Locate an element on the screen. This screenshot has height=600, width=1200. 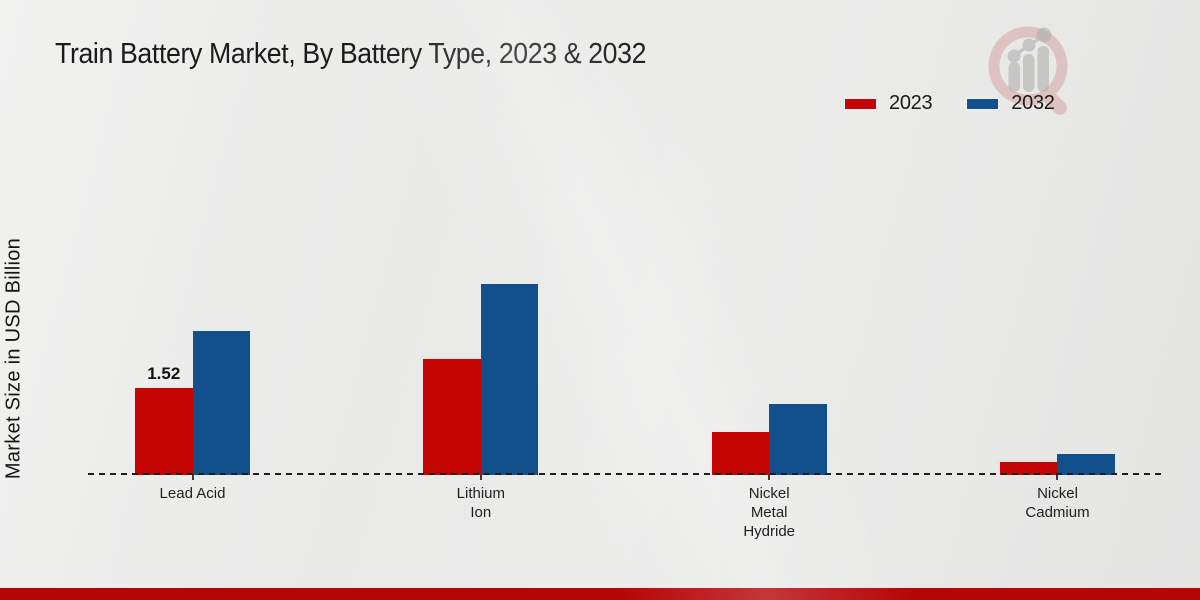
category-label-line: Metal is located at coordinates (769, 512).